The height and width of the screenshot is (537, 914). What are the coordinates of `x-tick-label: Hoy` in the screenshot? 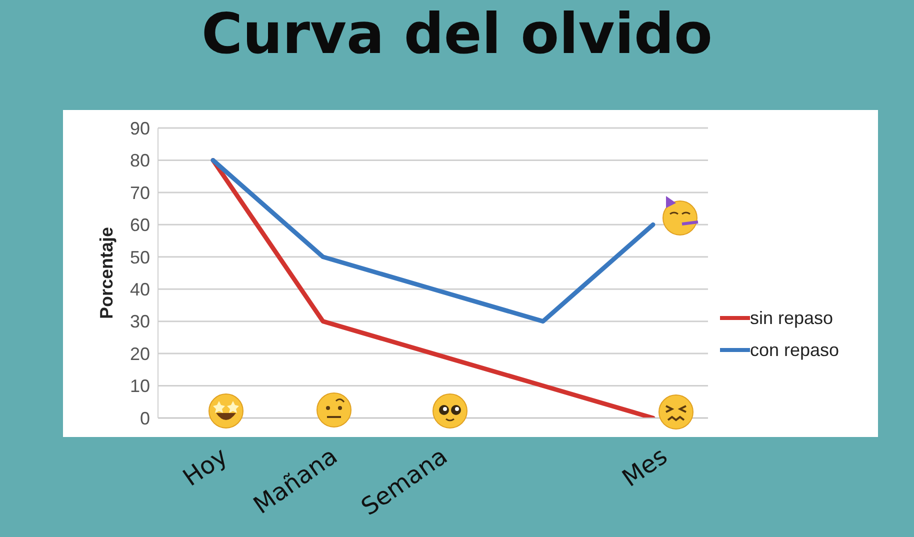 It's located at (205, 467).